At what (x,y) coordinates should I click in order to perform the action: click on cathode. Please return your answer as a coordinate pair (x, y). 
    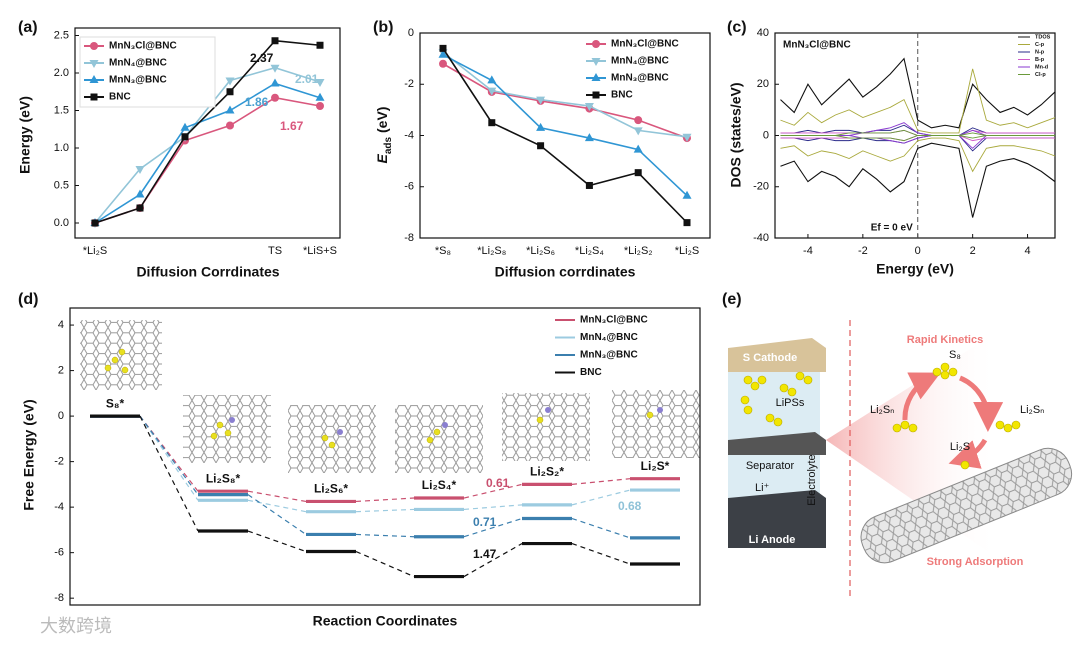
    Looking at the image, I should click on (777, 355).